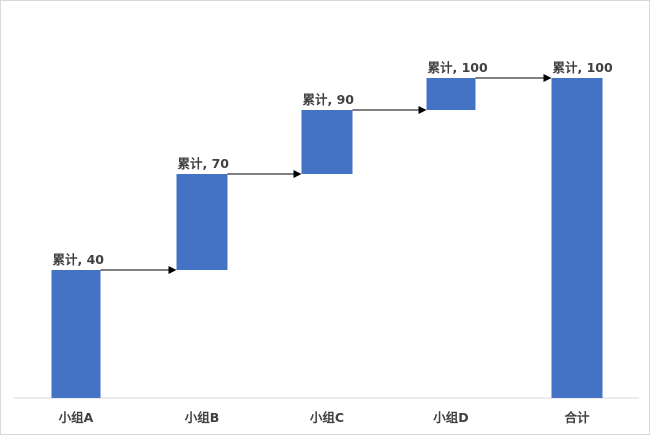 This screenshot has height=435, width=650. Describe the element at coordinates (79, 259) in the screenshot. I see `data-label-1: 累计, 40` at that location.